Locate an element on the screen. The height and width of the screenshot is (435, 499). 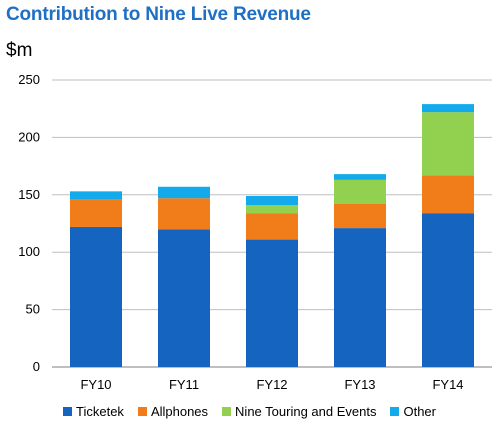
legend-label: Ticketek is located at coordinates (100, 411).